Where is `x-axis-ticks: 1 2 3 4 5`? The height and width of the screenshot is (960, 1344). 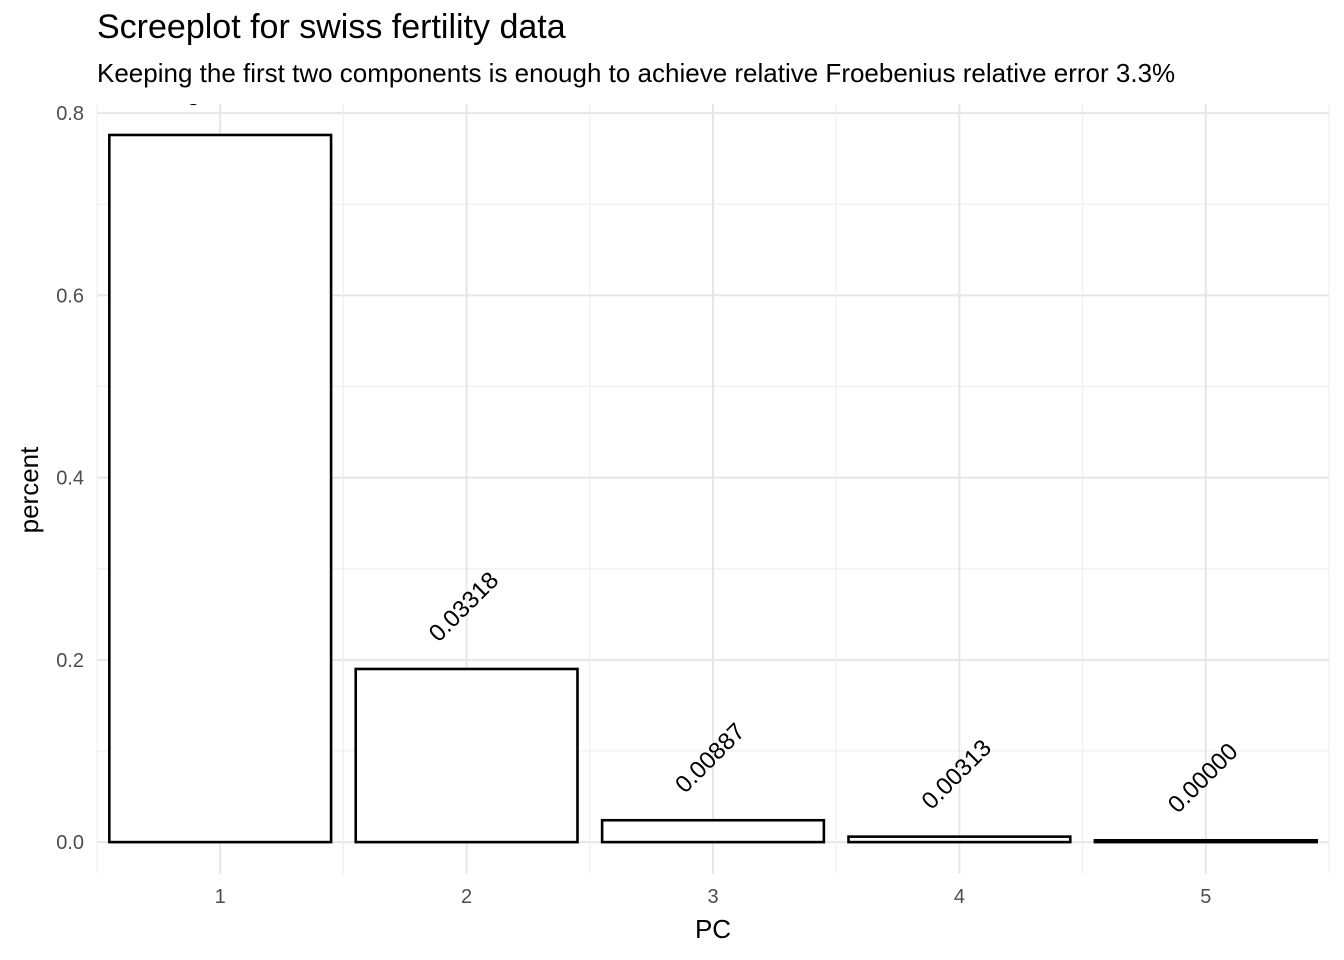
x-axis-ticks: 1 2 3 4 5 is located at coordinates (713, 897).